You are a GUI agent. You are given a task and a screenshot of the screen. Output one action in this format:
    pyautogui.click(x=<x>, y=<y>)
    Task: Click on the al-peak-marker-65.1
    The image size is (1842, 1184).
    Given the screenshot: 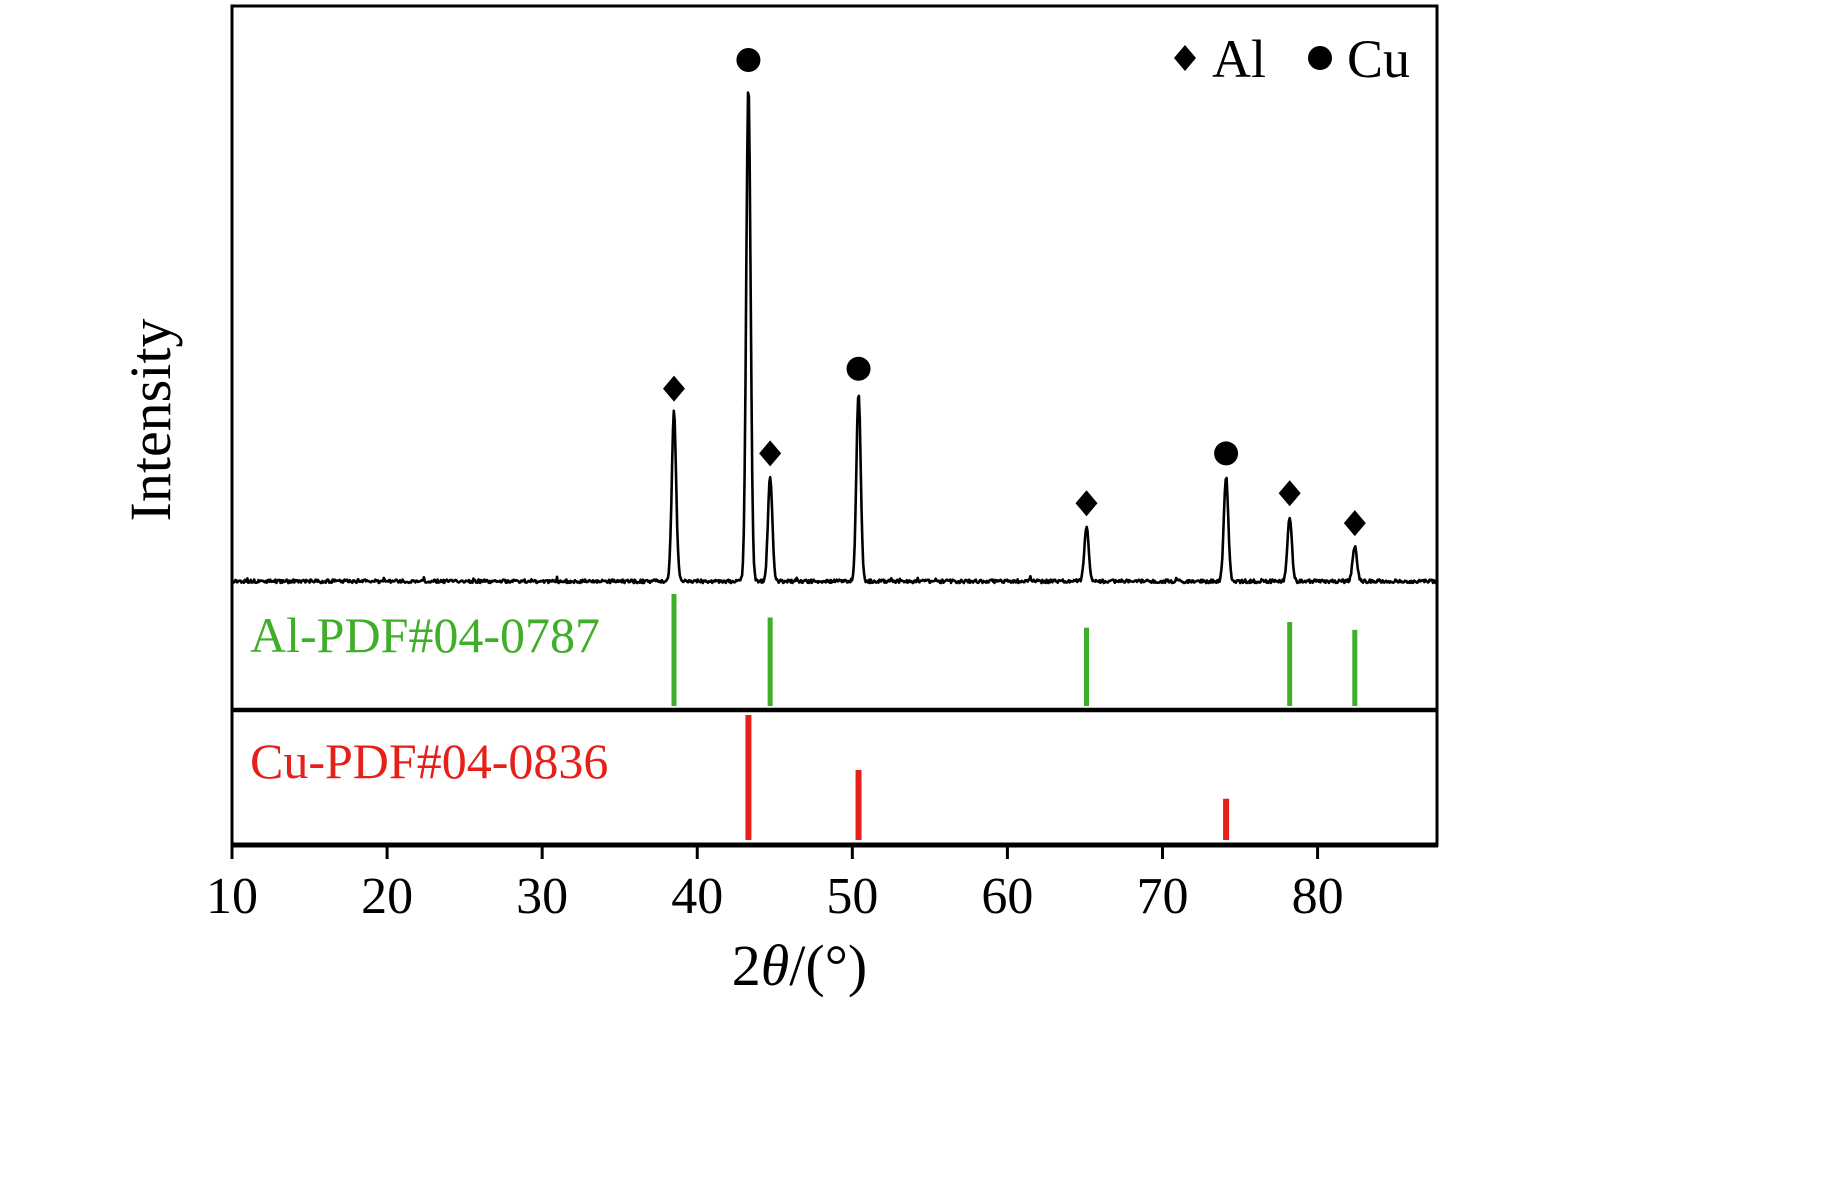 What is the action you would take?
    pyautogui.click(x=1086, y=503)
    